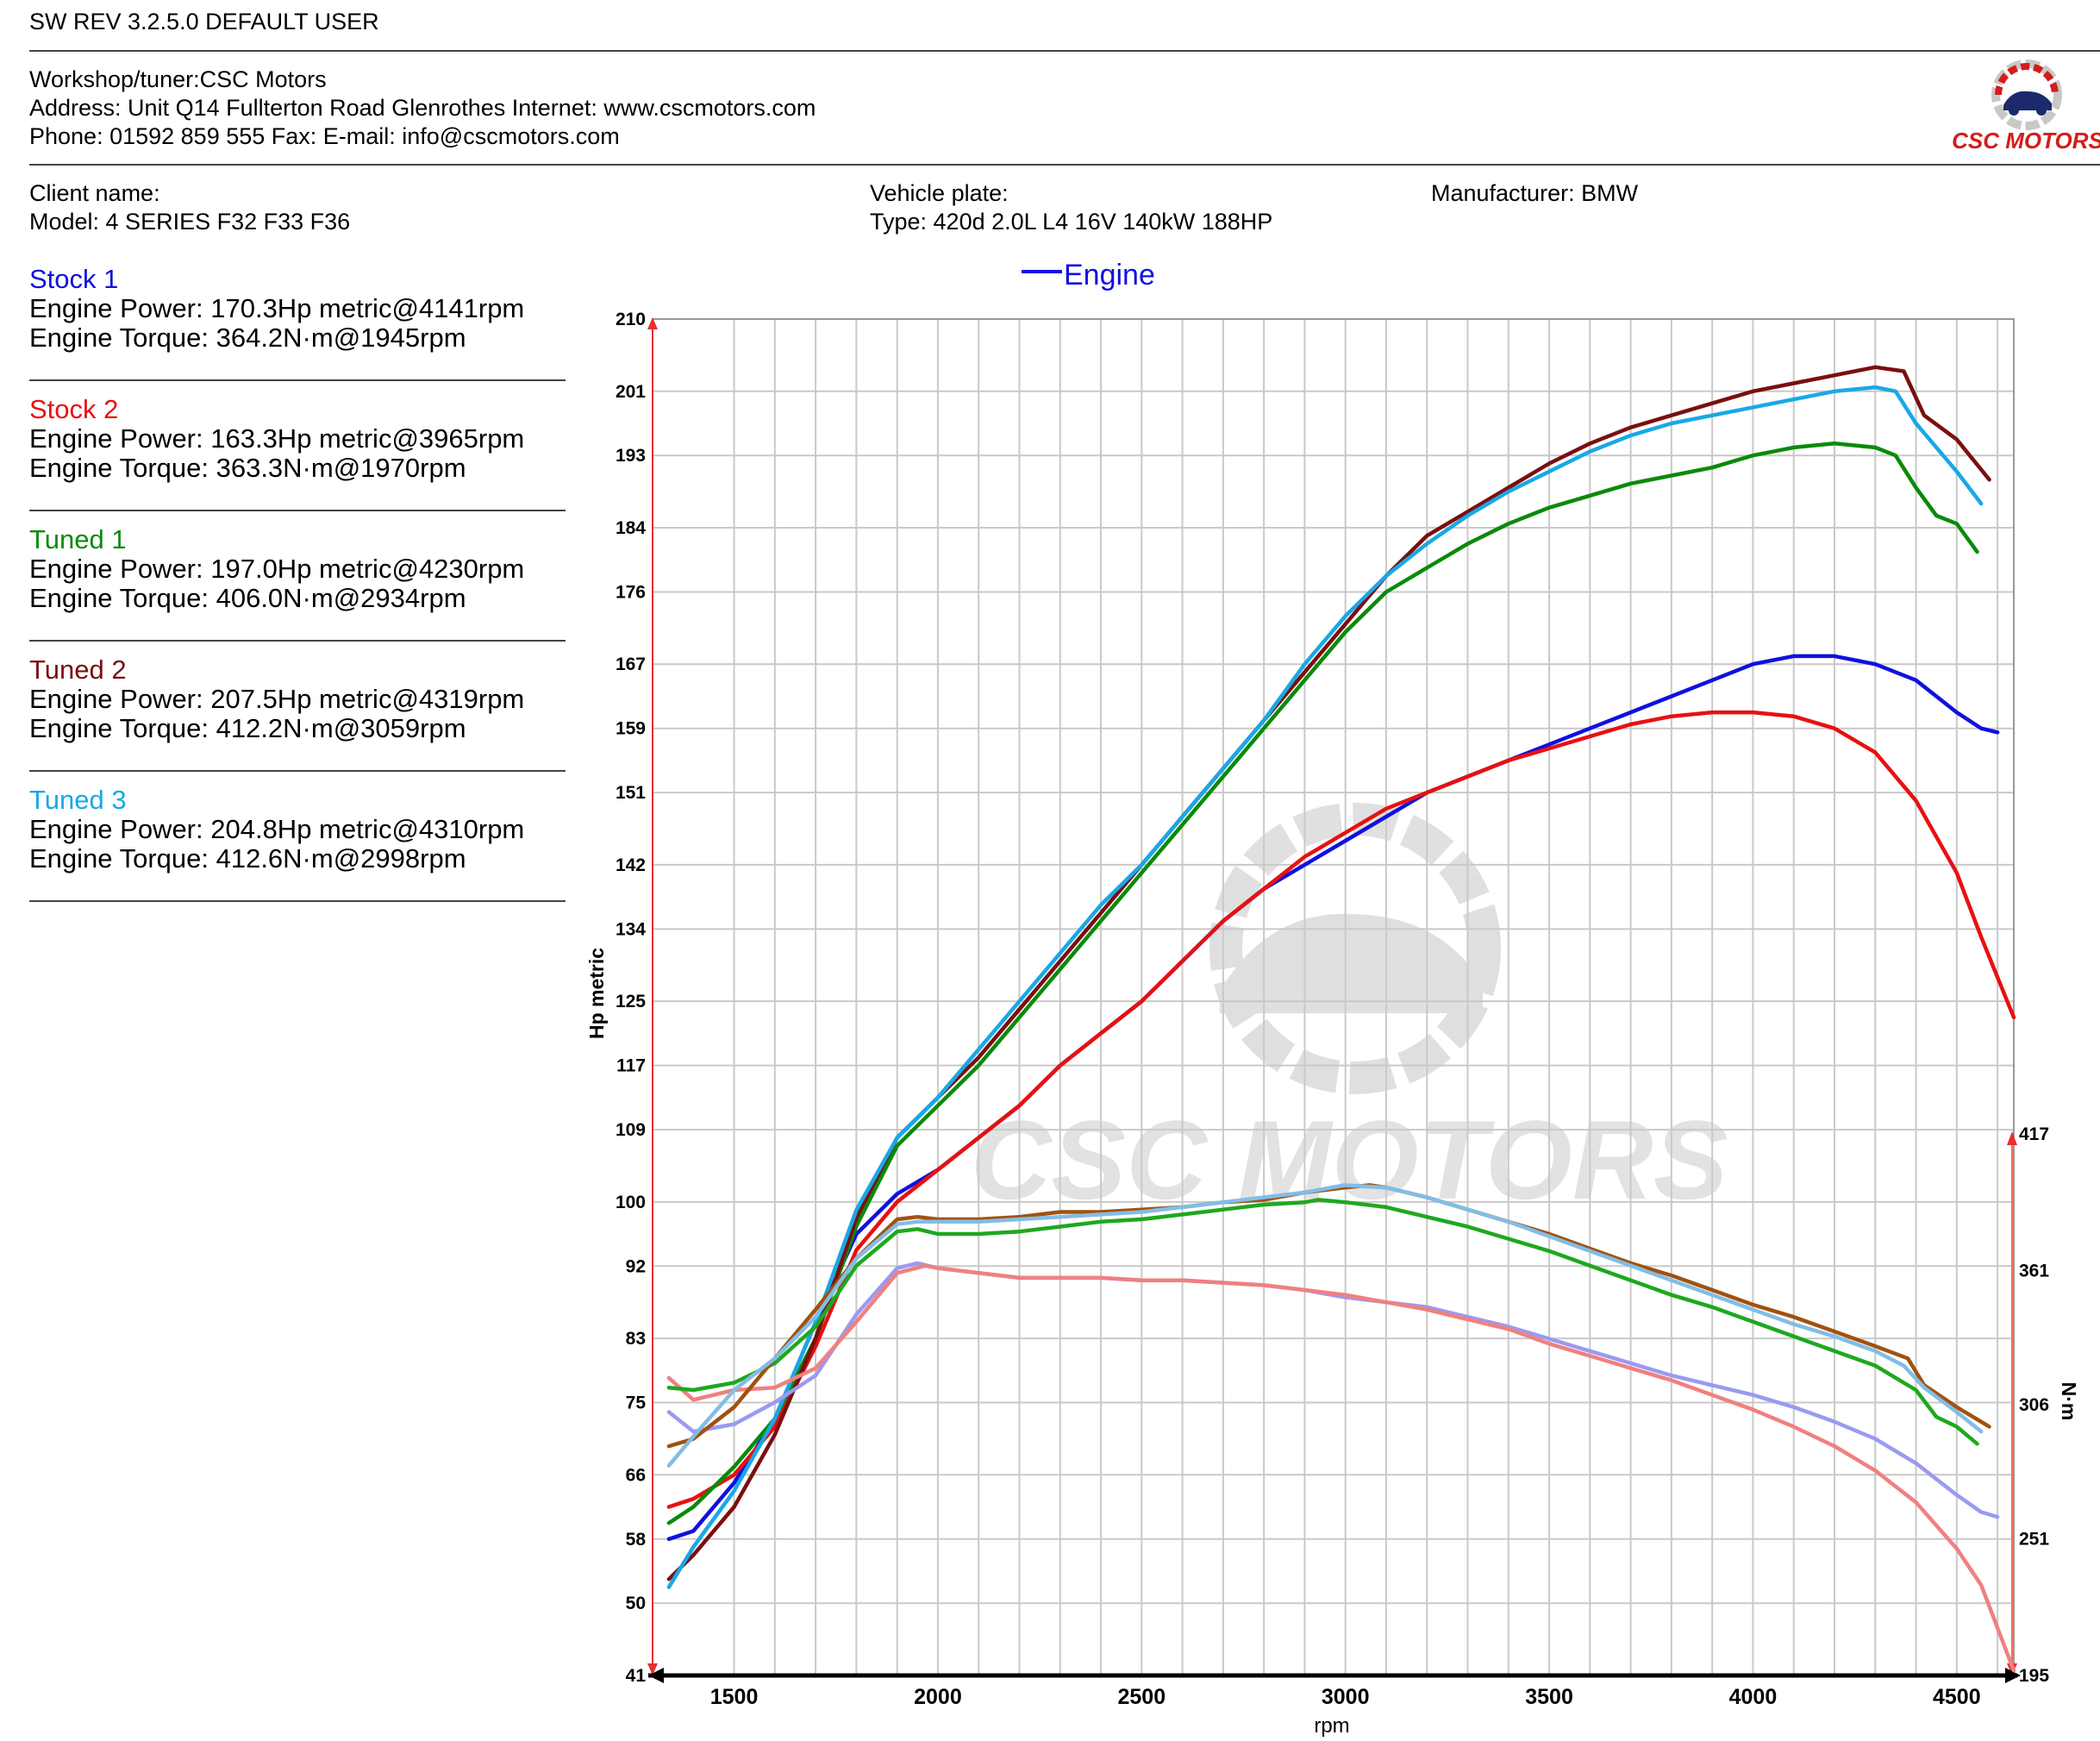 The image size is (2100, 1741). I want to click on y-axis-label: Hp metric, so click(596, 994).